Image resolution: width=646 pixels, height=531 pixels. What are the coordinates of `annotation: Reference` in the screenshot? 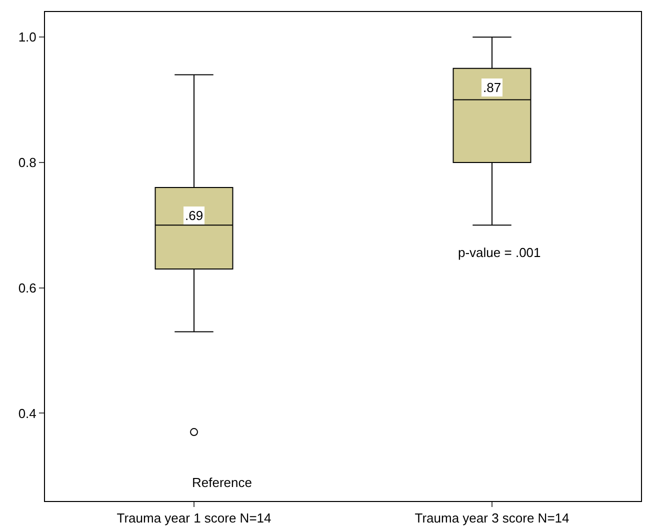 It's located at (222, 482).